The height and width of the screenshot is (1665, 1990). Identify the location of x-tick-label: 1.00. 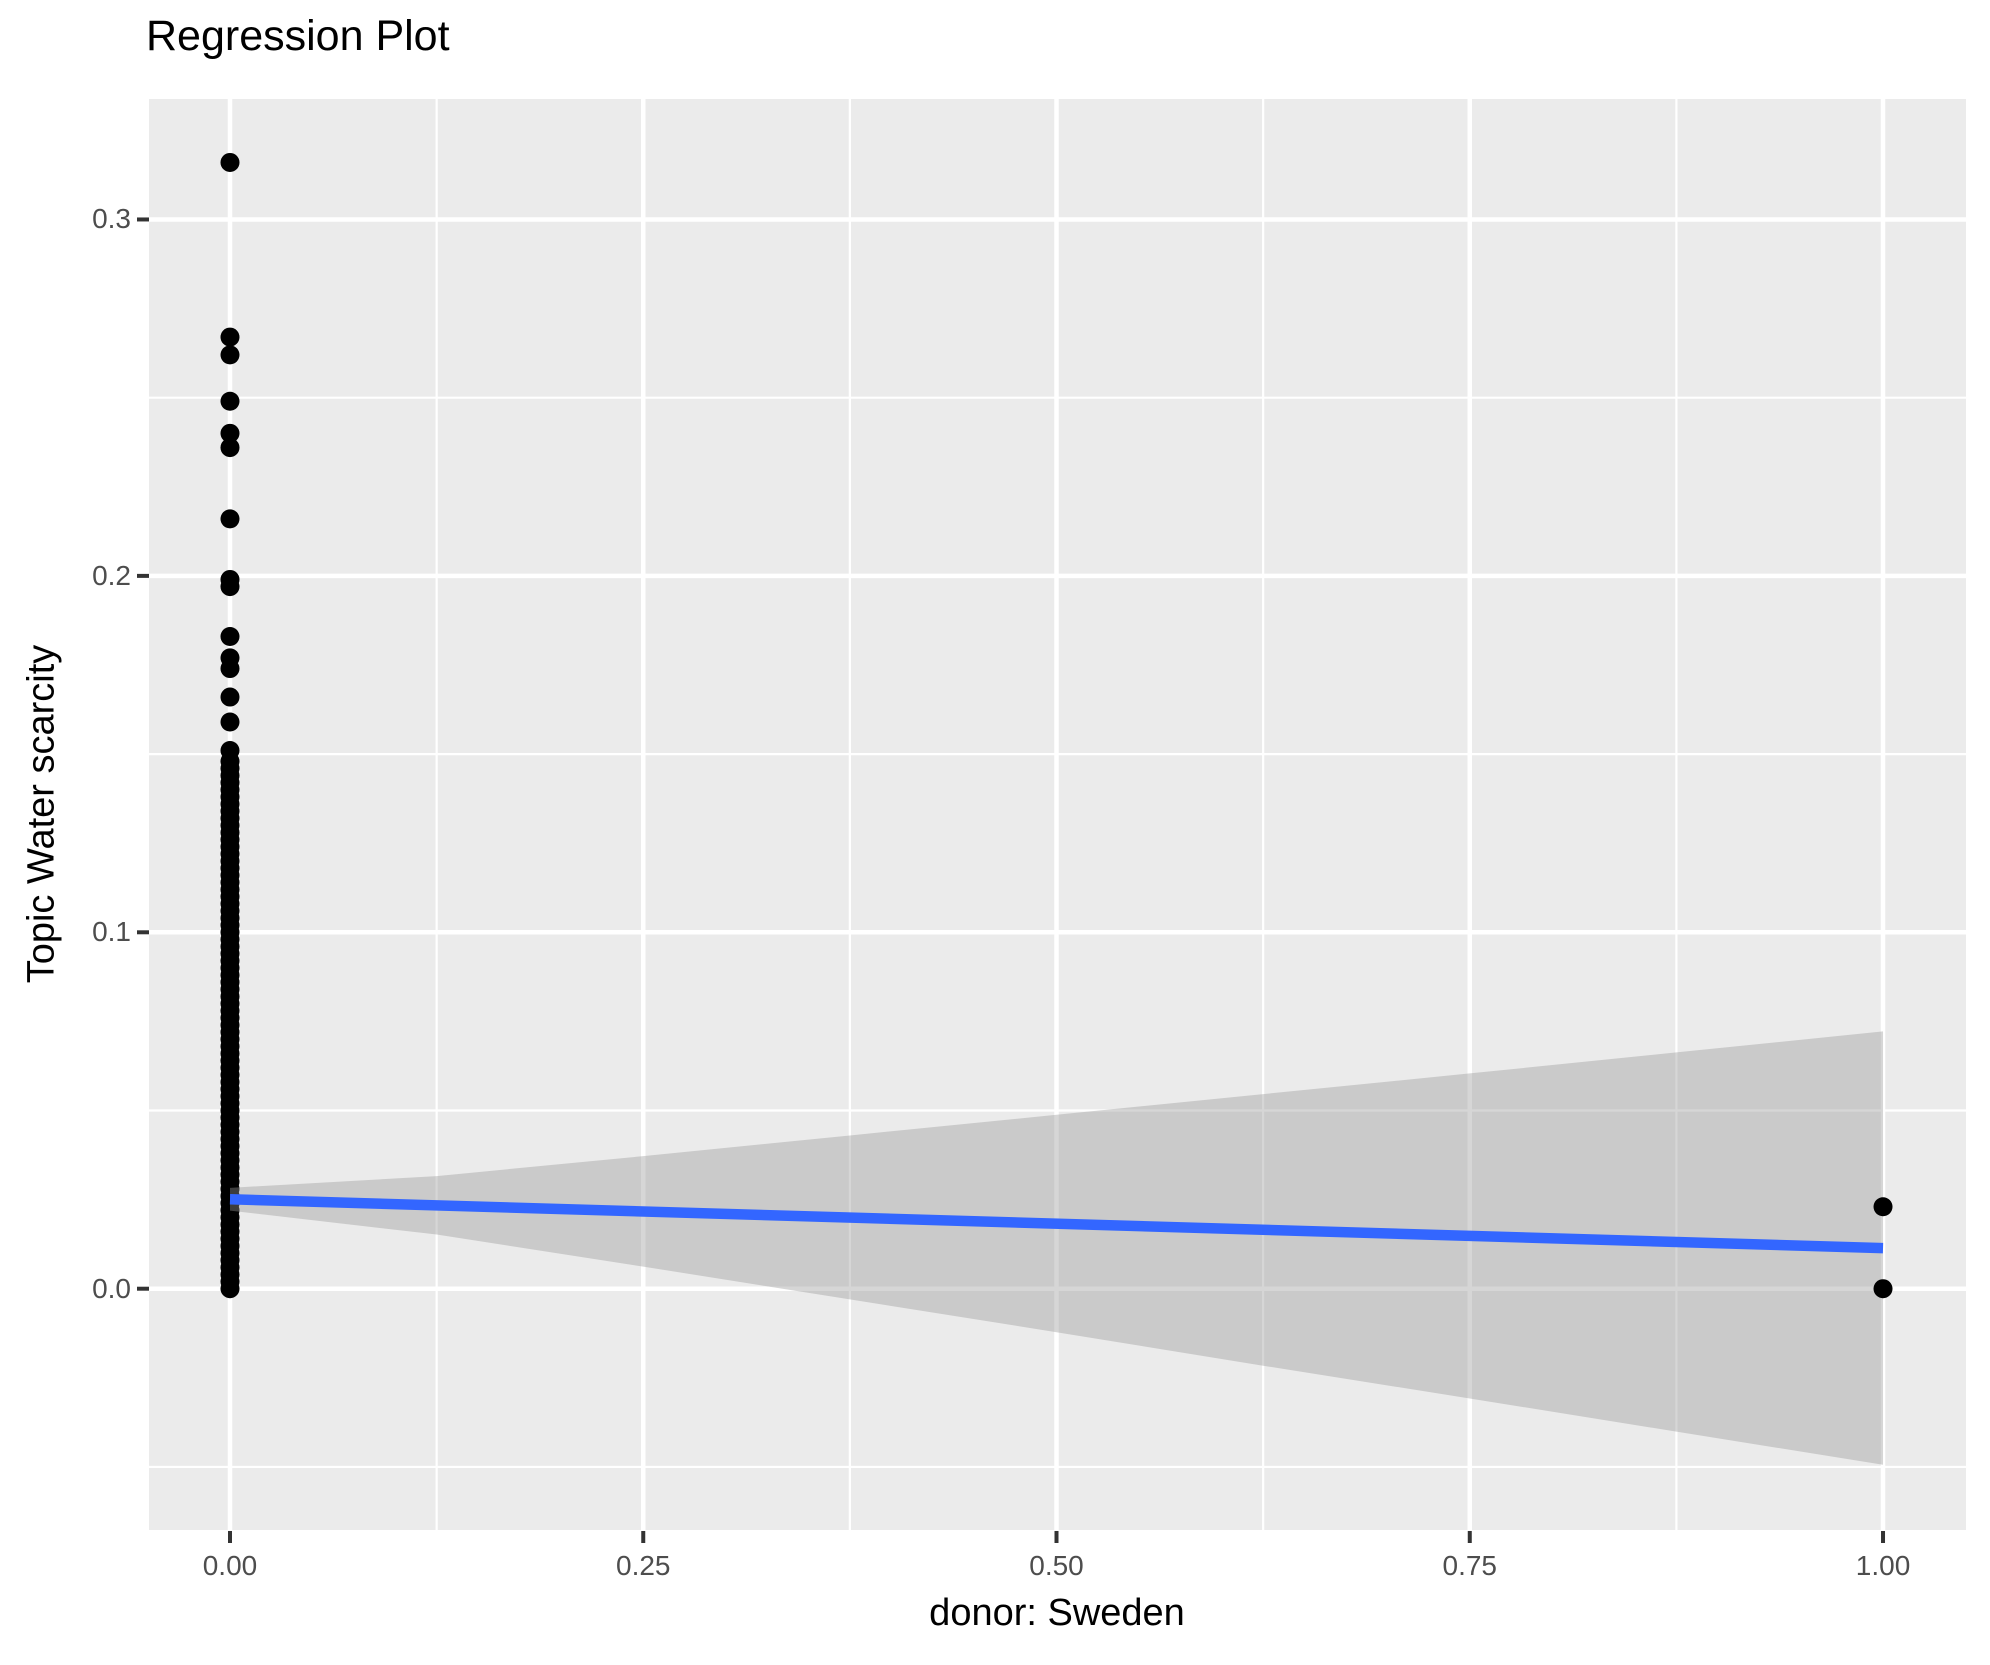
(1883, 1565).